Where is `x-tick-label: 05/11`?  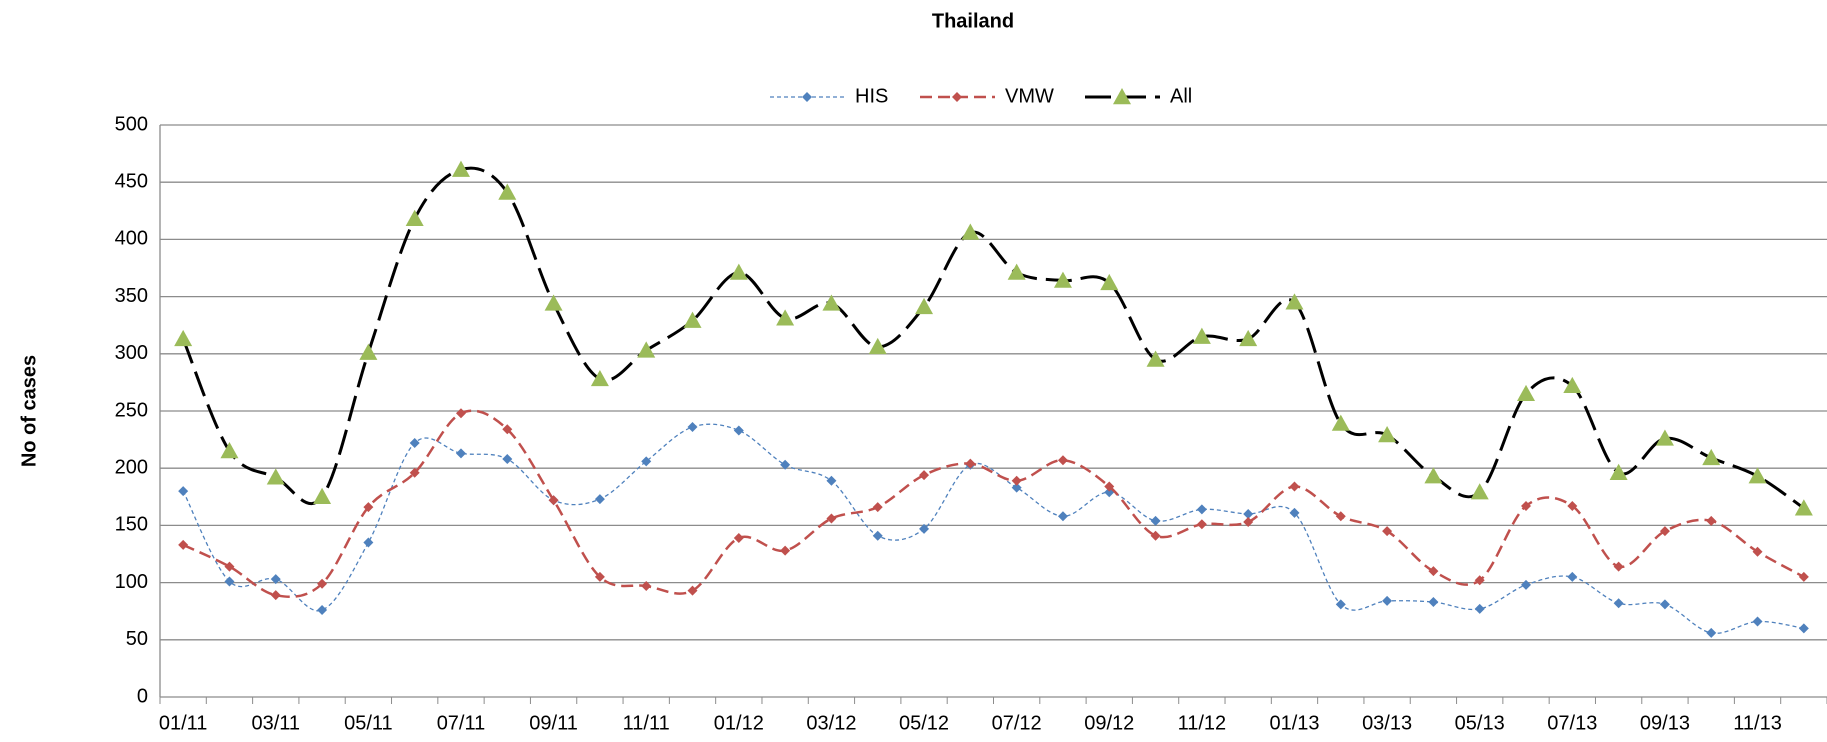
x-tick-label: 05/11 is located at coordinates (368, 723).